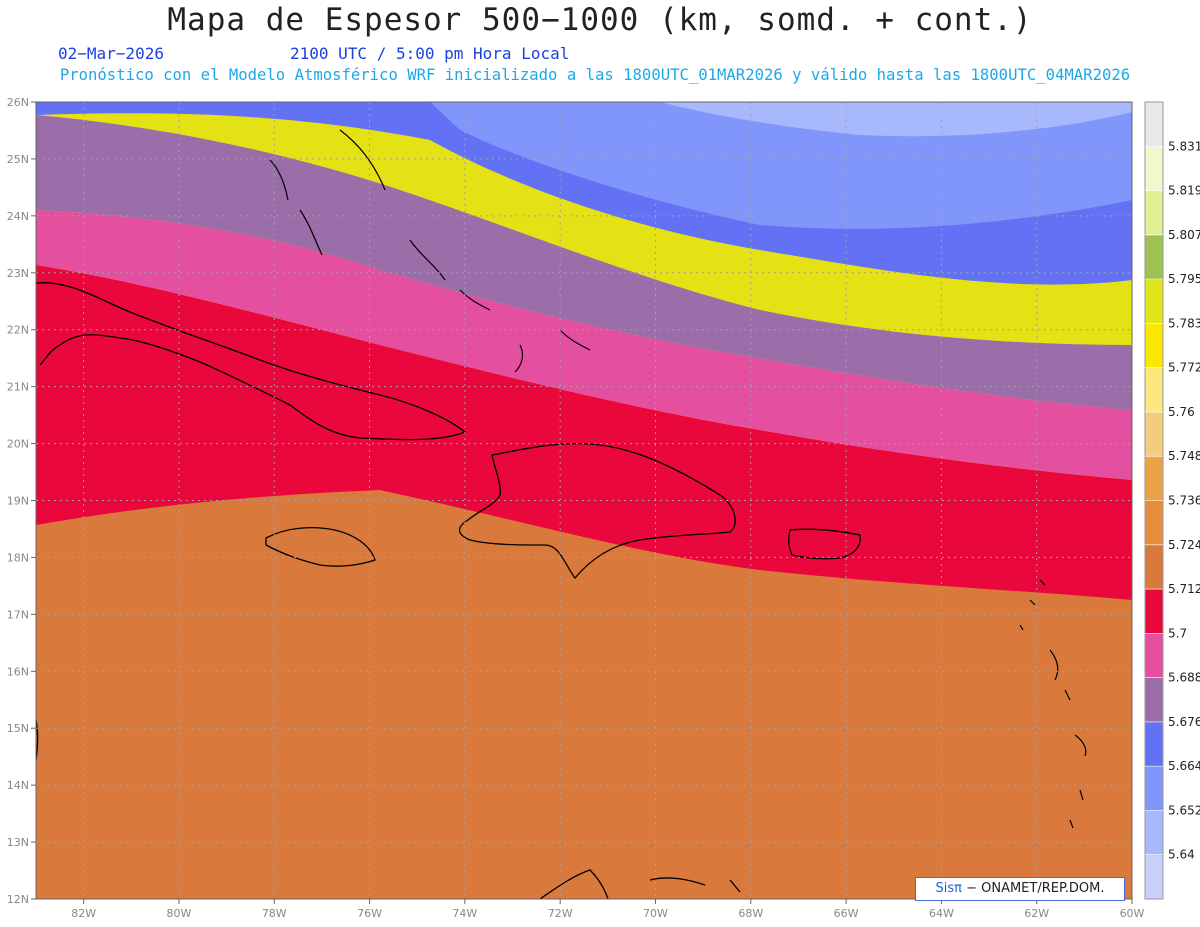 The height and width of the screenshot is (927, 1200). What do you see at coordinates (18, 102) in the screenshot?
I see `lat-tick-label: 26N` at bounding box center [18, 102].